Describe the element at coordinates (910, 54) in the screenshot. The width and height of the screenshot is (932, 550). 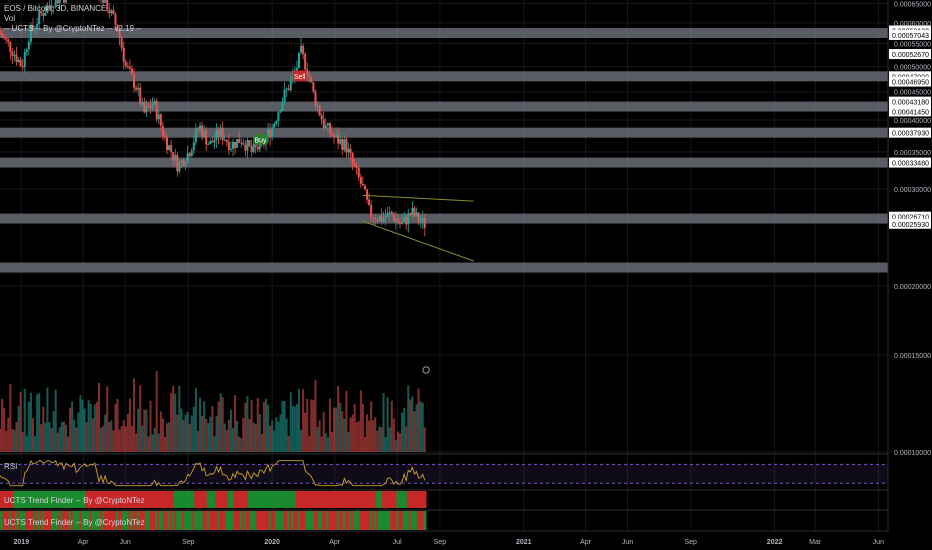
I see `price-label: 0.00052670` at that location.